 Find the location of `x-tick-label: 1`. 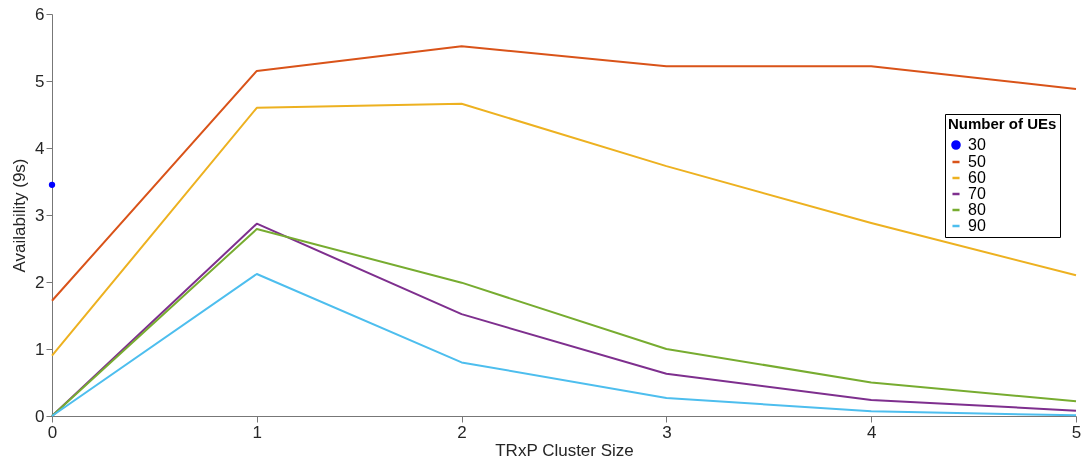

x-tick-label: 1 is located at coordinates (257, 432).